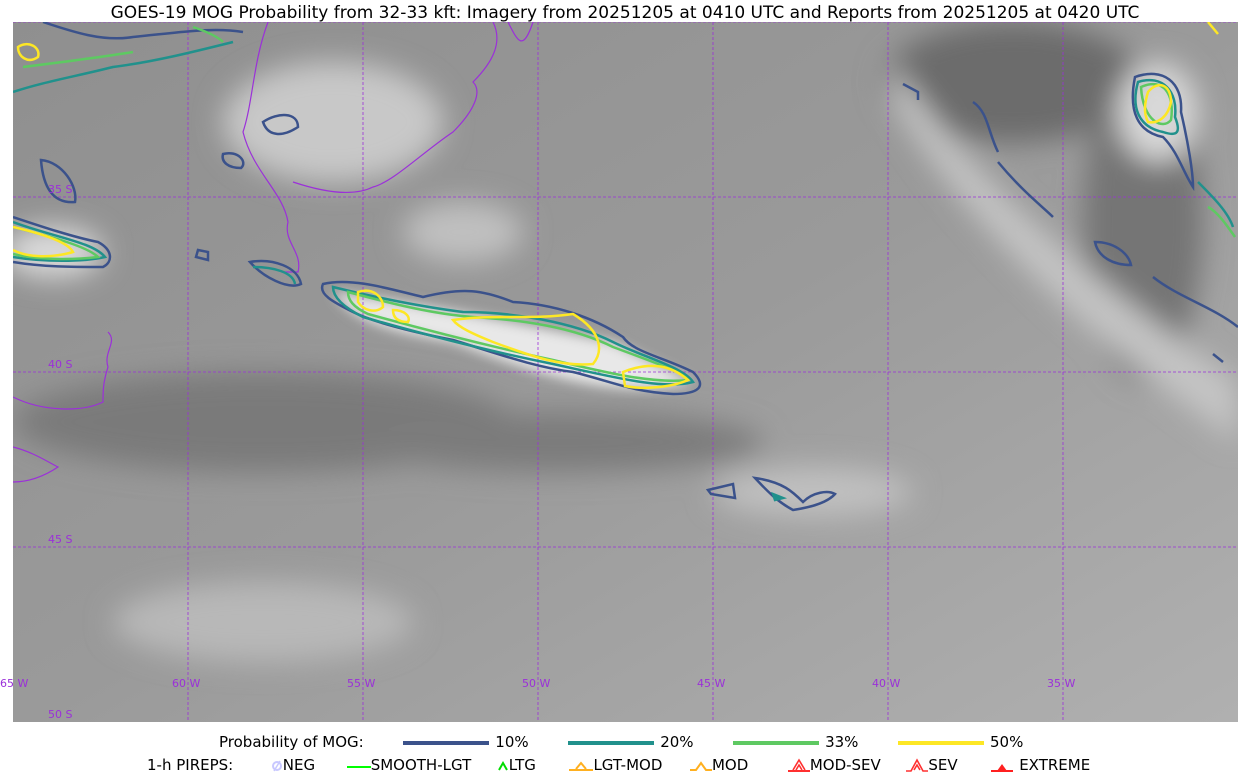 Image resolution: width=1250 pixels, height=782 pixels. What do you see at coordinates (941, 742) in the screenshot?
I see `legend-50-line` at bounding box center [941, 742].